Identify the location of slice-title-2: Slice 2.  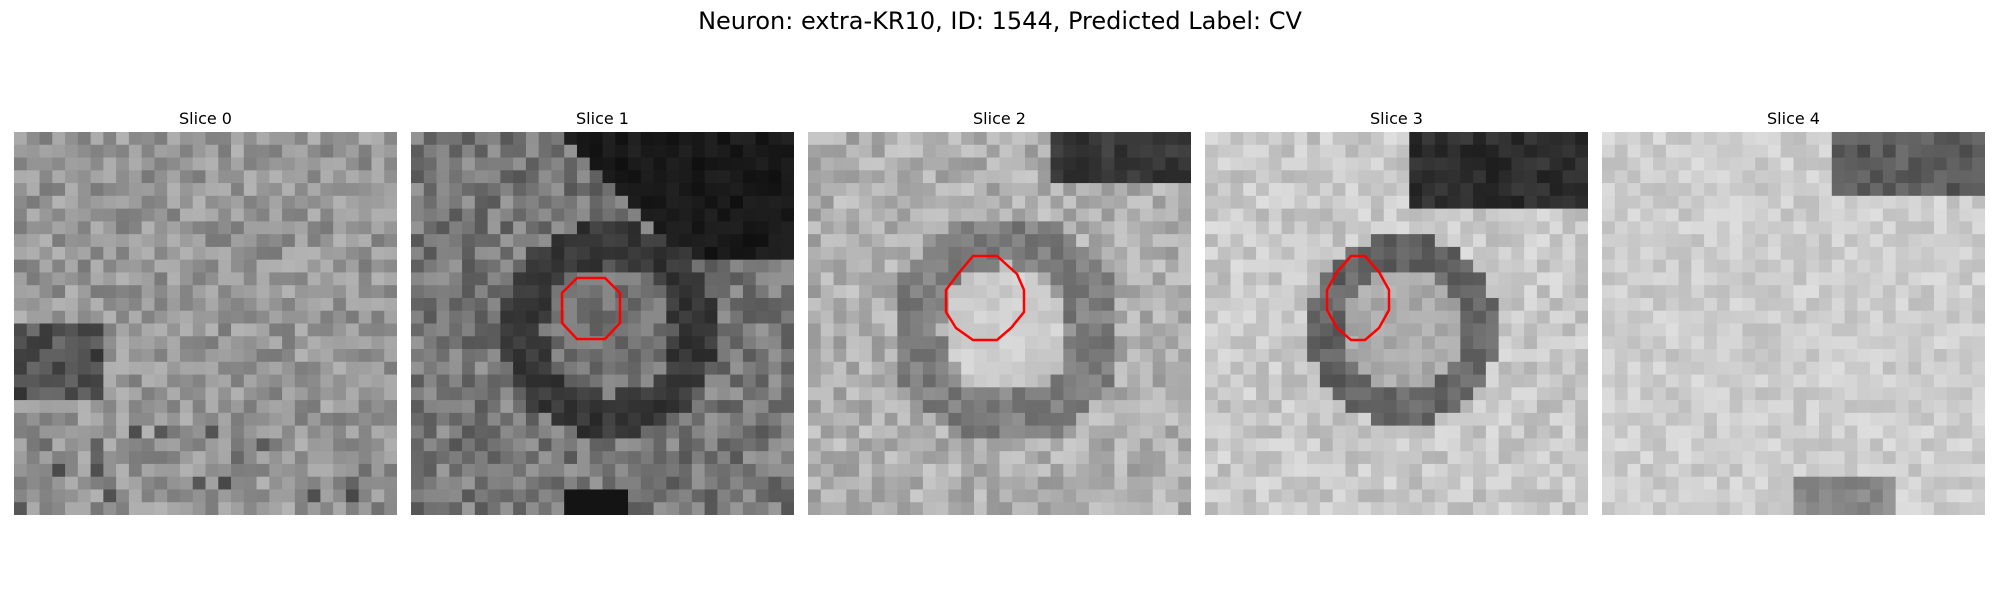
(999, 118).